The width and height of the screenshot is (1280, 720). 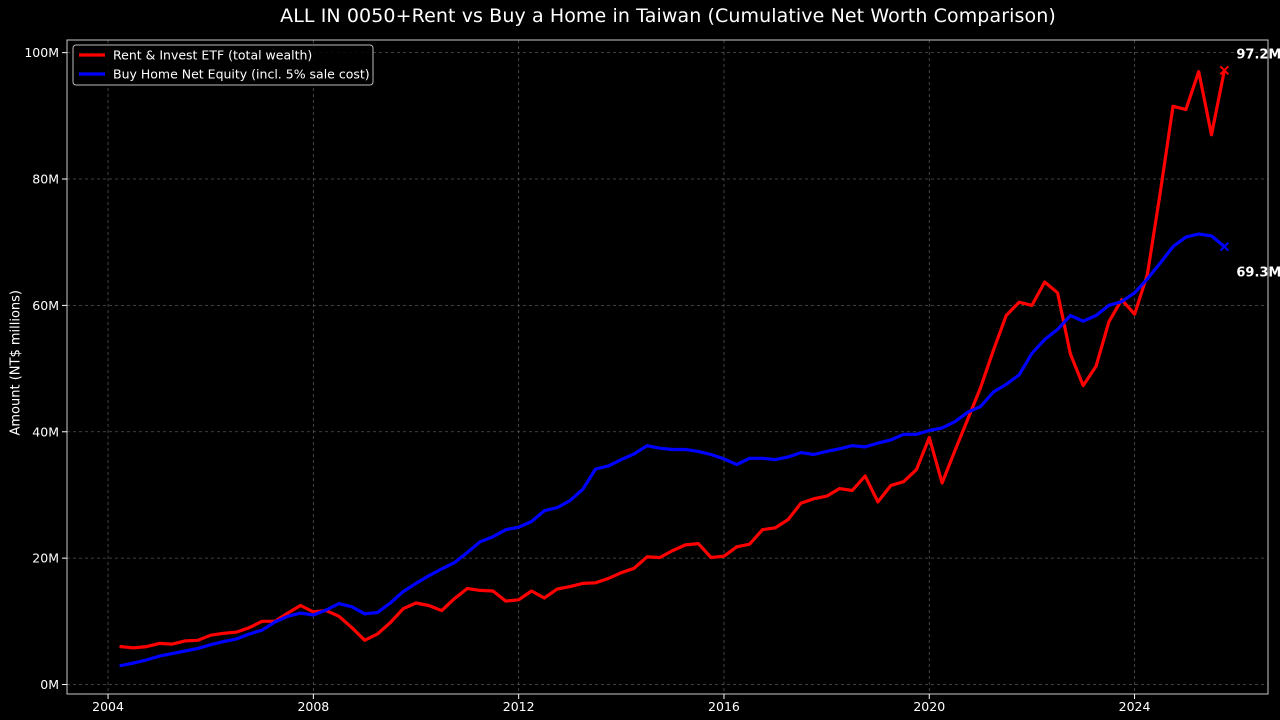 What do you see at coordinates (519, 706) in the screenshot?
I see `x-tick-label: 2012` at bounding box center [519, 706].